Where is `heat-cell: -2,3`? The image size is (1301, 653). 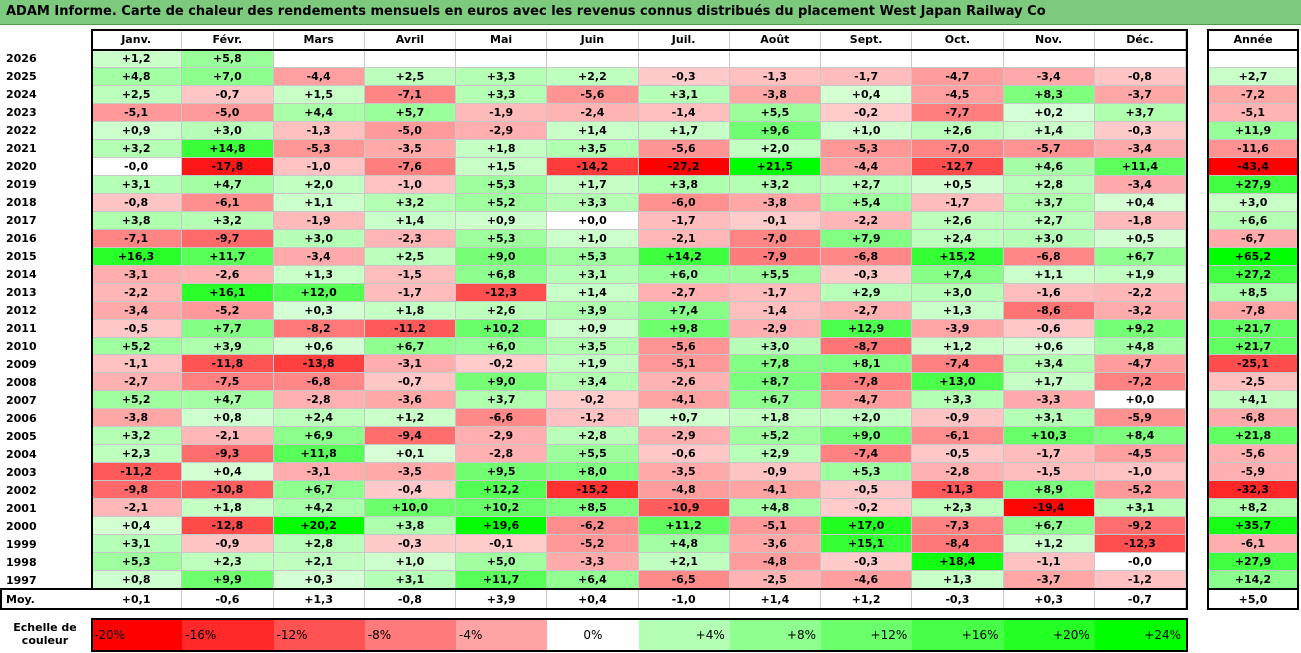 heat-cell: -2,3 is located at coordinates (410, 238).